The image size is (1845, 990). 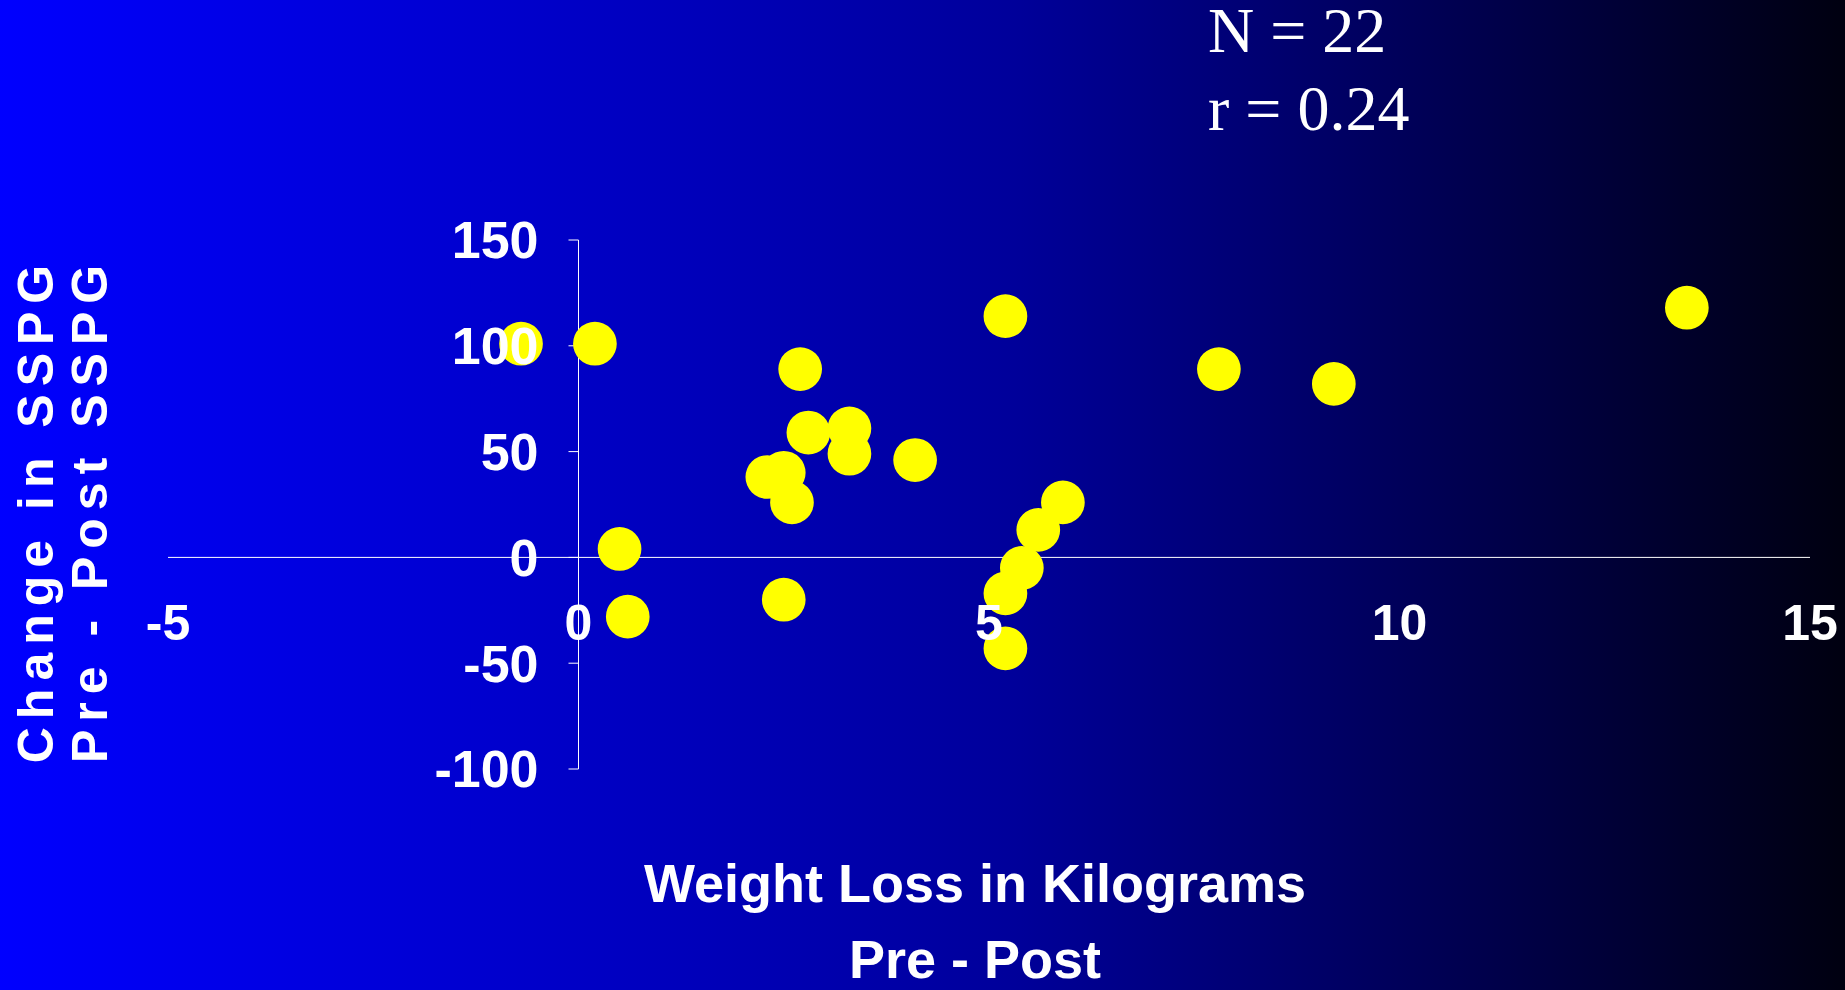 What do you see at coordinates (1810, 623) in the screenshot?
I see `x-tick-label: 15` at bounding box center [1810, 623].